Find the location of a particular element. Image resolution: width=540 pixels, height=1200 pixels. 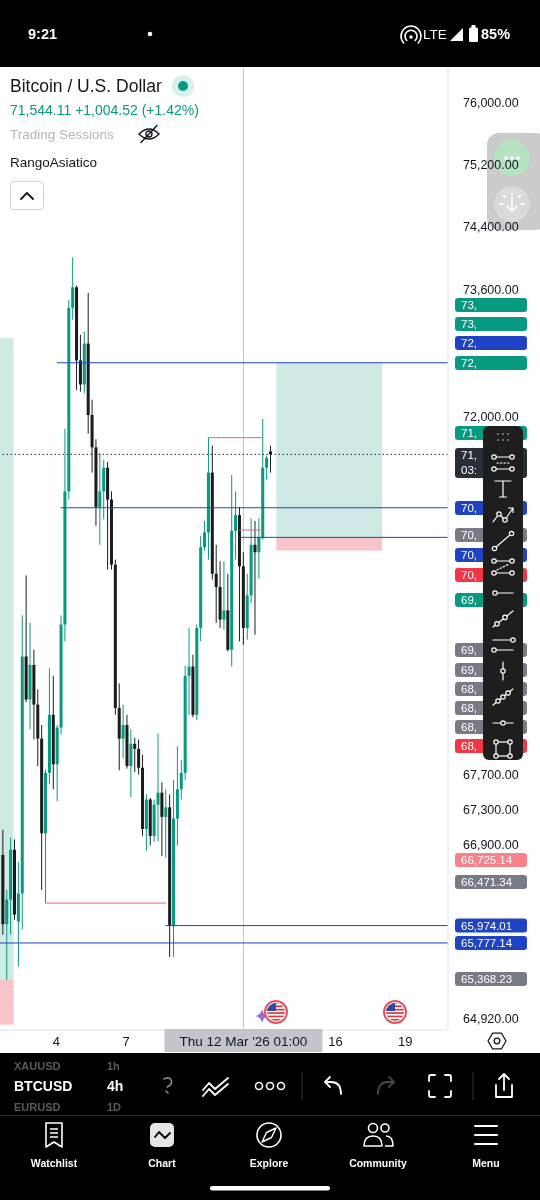

text: 71,544.11 +1,004.52 (+1.42%) is located at coordinates (104, 110).